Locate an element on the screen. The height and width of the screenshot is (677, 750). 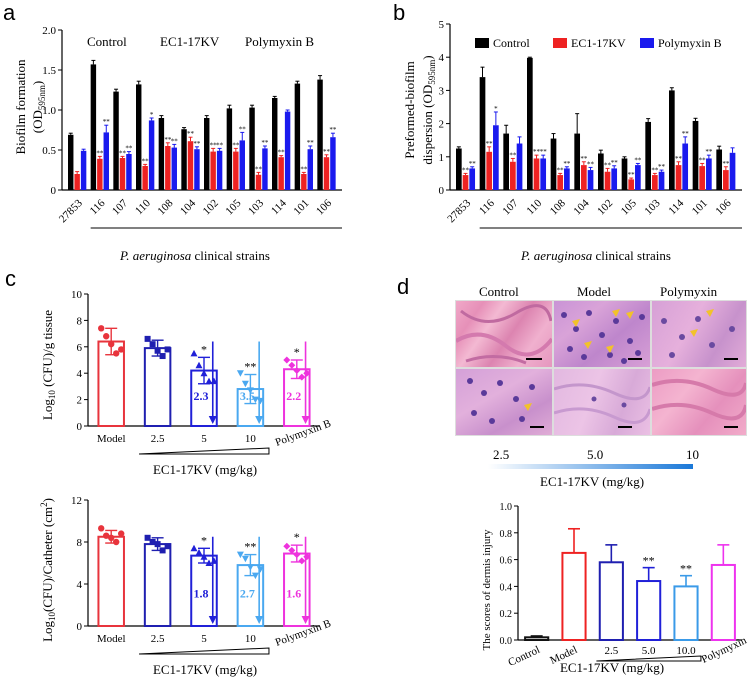
y-tick-label: 1.0 is located at coordinates (506, 507).